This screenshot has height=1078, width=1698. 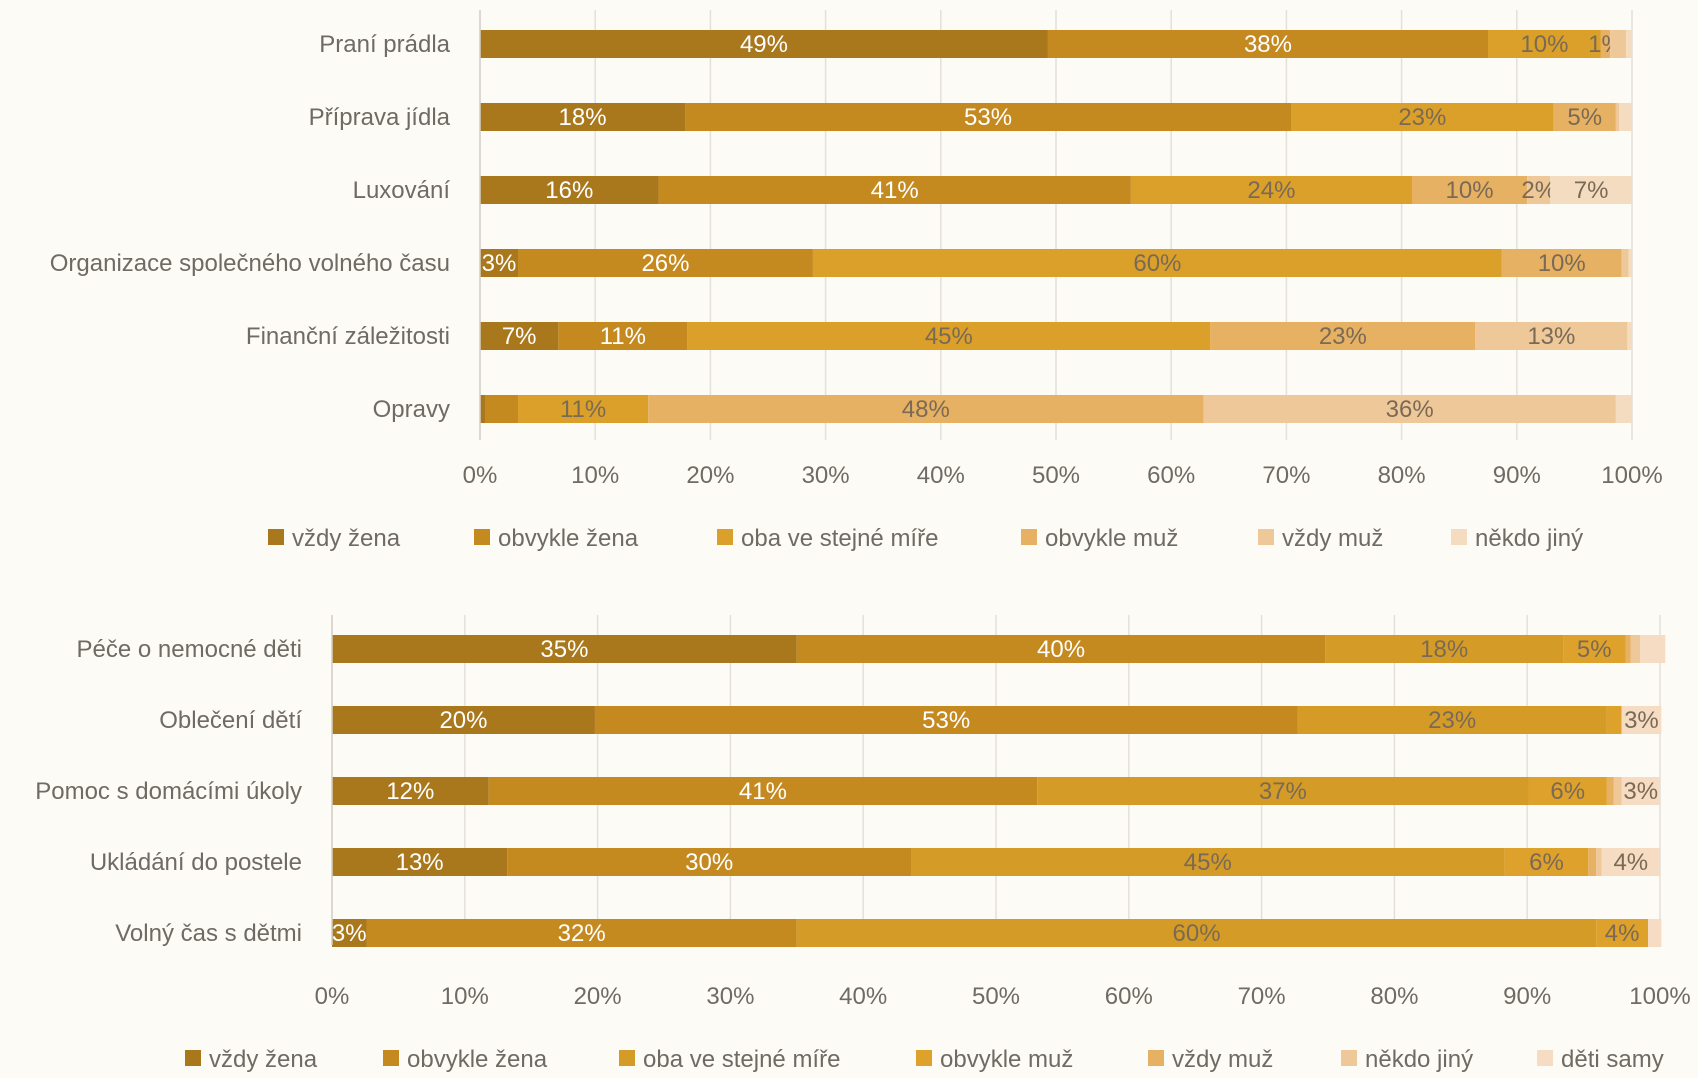 I want to click on legend-label-vzdy-zena: vždy žena, so click(x=346, y=538).